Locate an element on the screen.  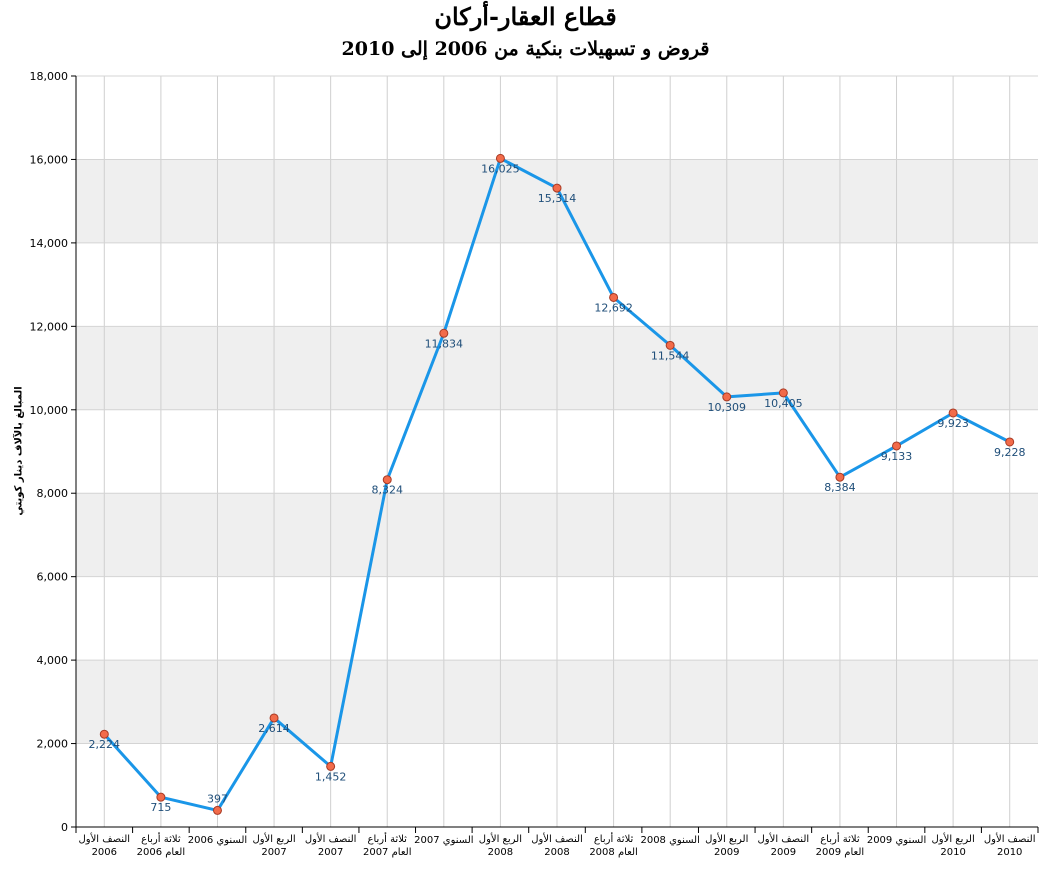
x-tick-label: السنوي 2009 is located at coordinates (896, 840).